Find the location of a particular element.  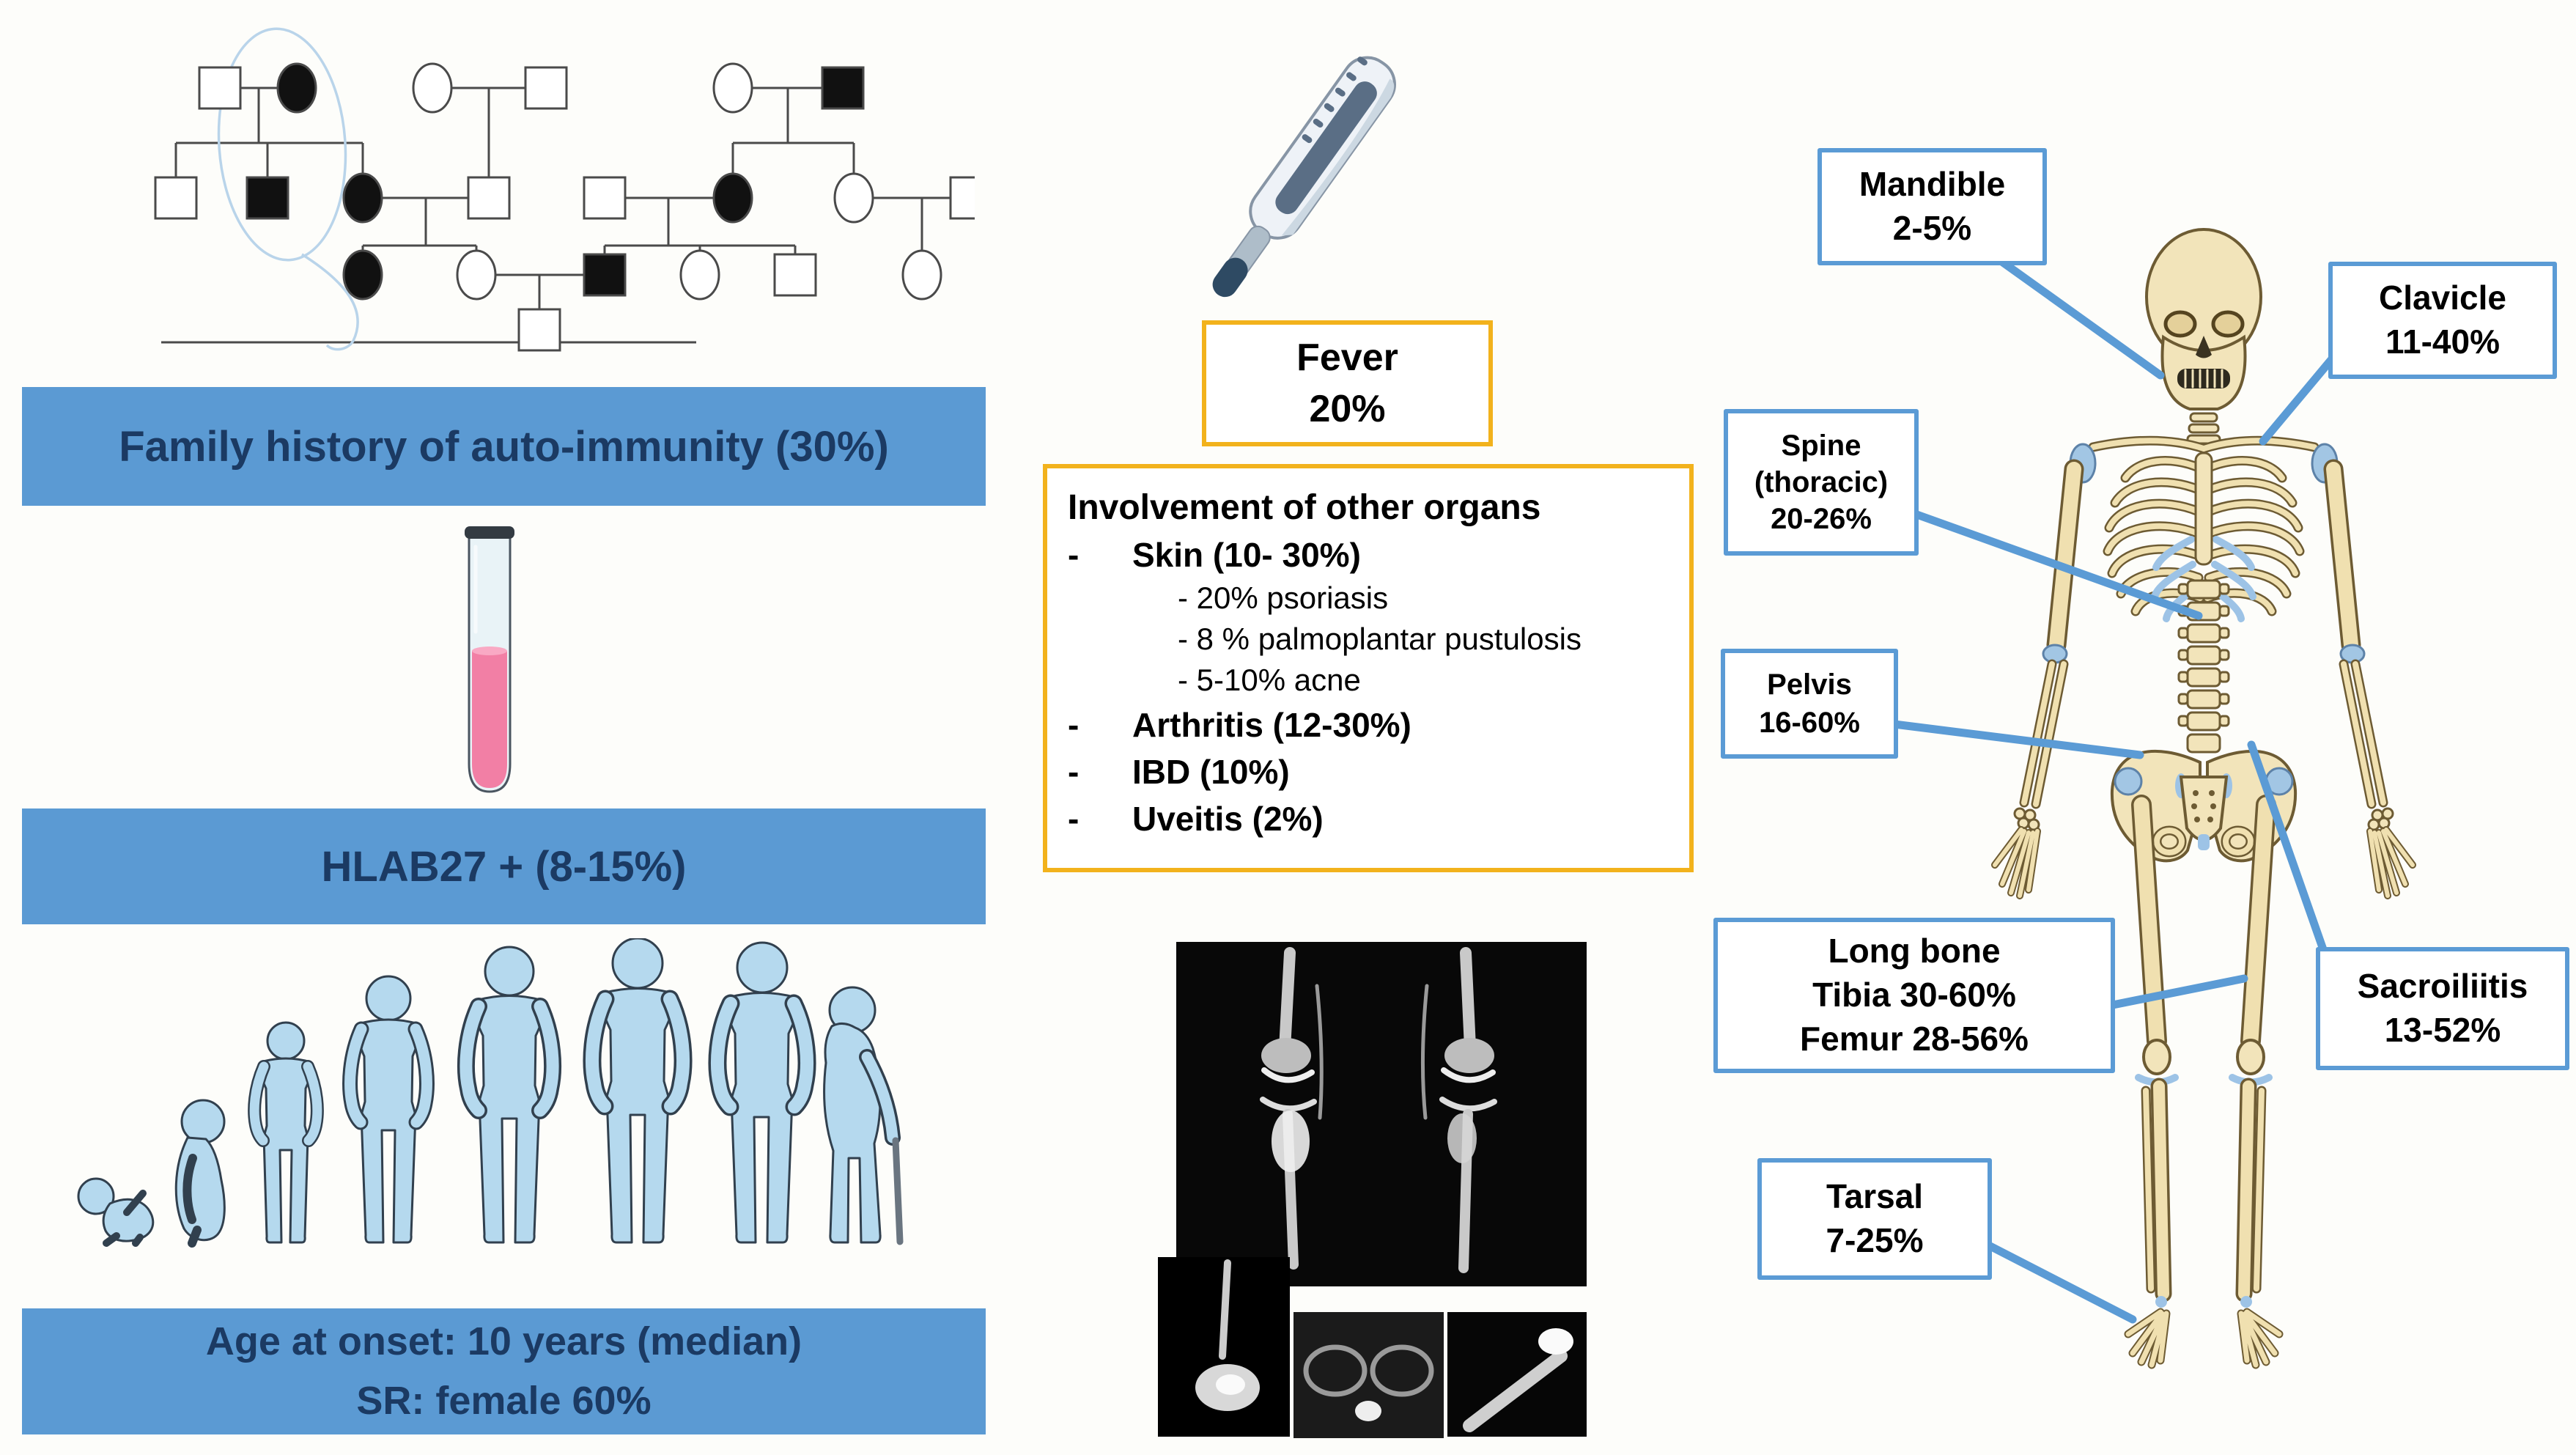

family-history-banner: Family history of auto-immunity (30%) is located at coordinates (504, 446).